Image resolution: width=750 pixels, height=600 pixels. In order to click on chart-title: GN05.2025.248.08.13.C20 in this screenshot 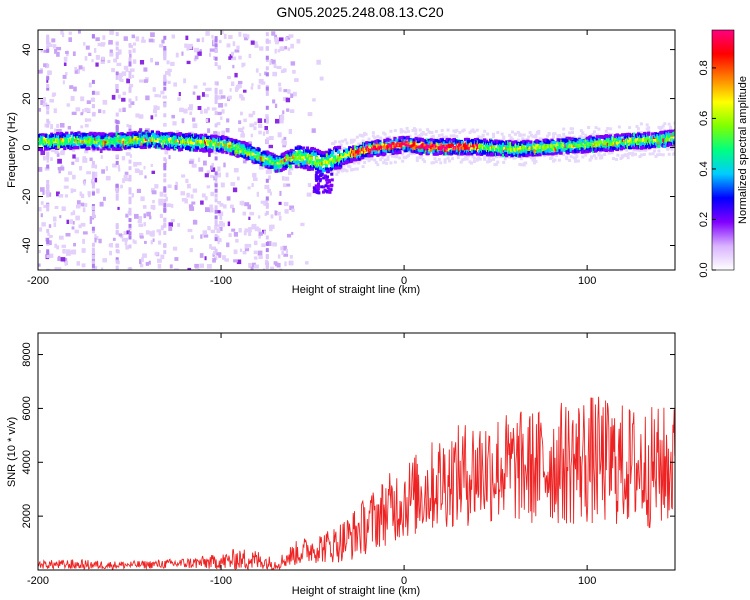, I will do `click(360, 12)`.